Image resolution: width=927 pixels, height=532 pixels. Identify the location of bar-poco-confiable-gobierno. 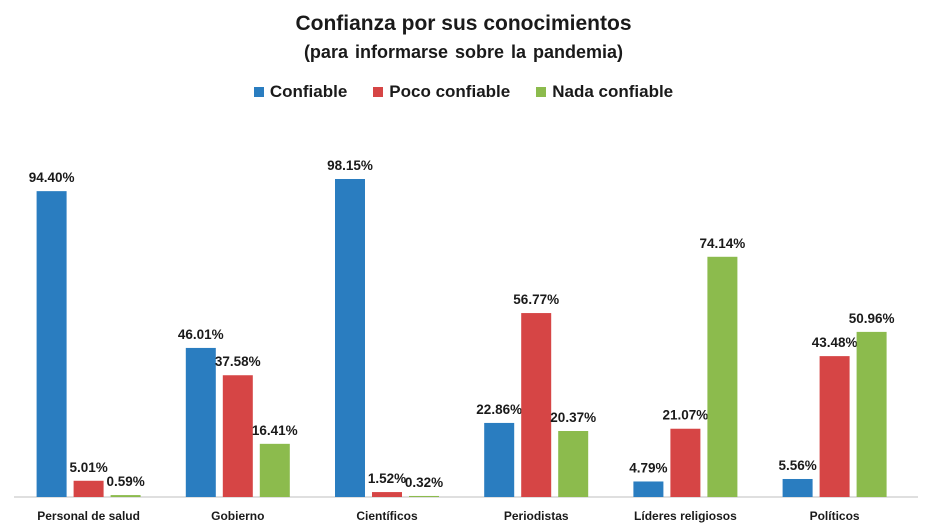
(237, 436).